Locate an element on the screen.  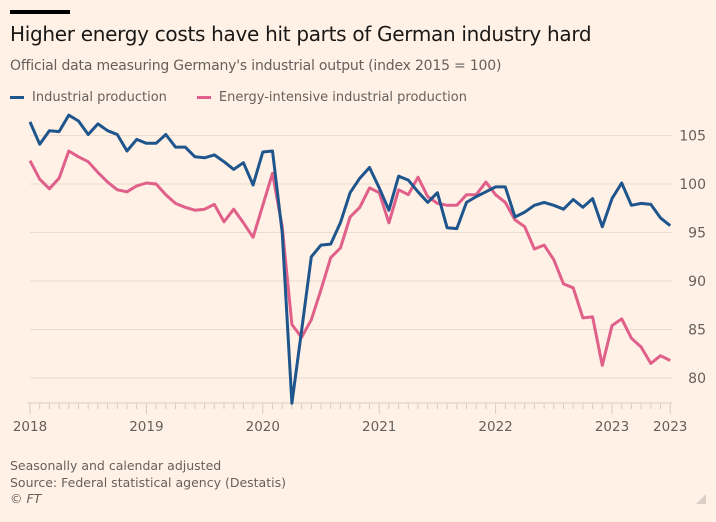
x-tick-label: 2021 is located at coordinates (379, 427).